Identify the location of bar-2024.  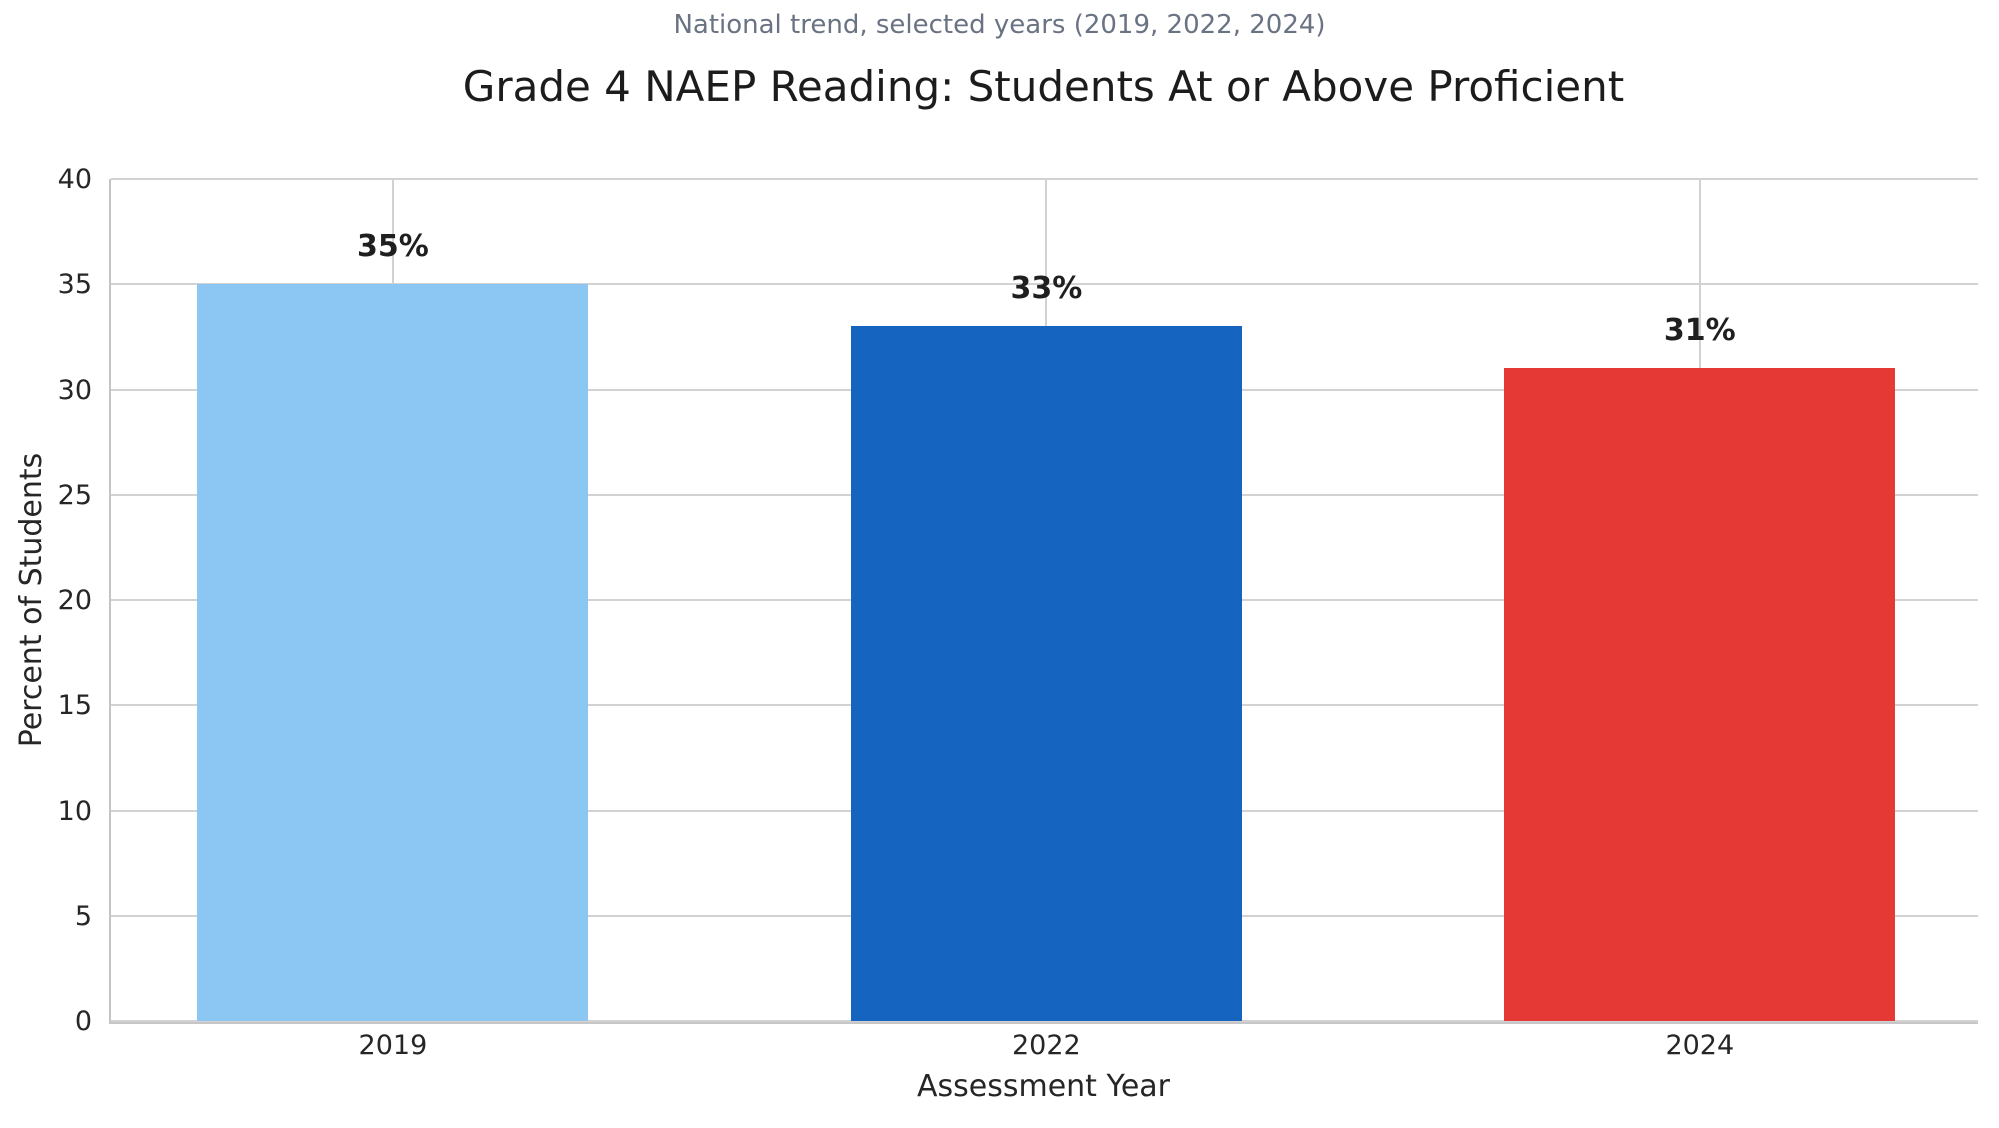
(1700, 694).